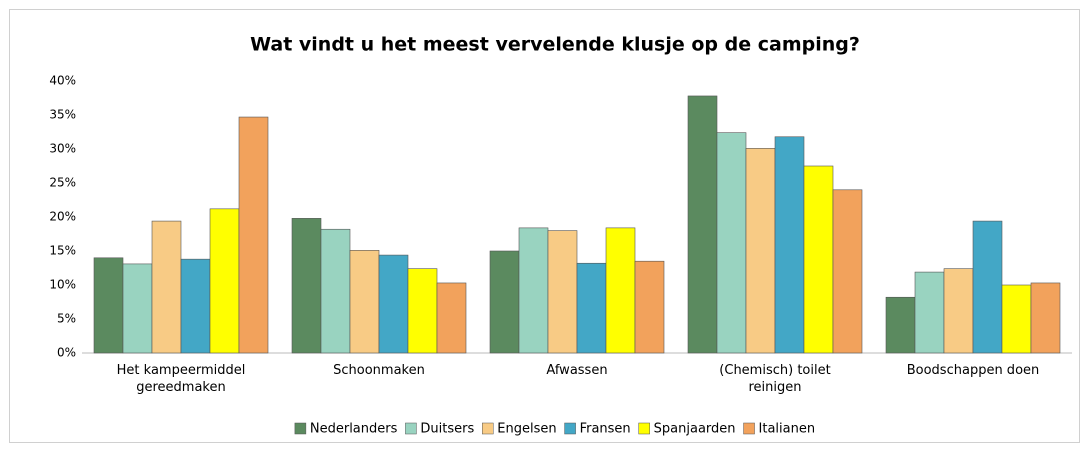 This screenshot has width=1089, height=452. Describe the element at coordinates (66, 319) in the screenshot. I see `y-tick-label: 5%` at that location.